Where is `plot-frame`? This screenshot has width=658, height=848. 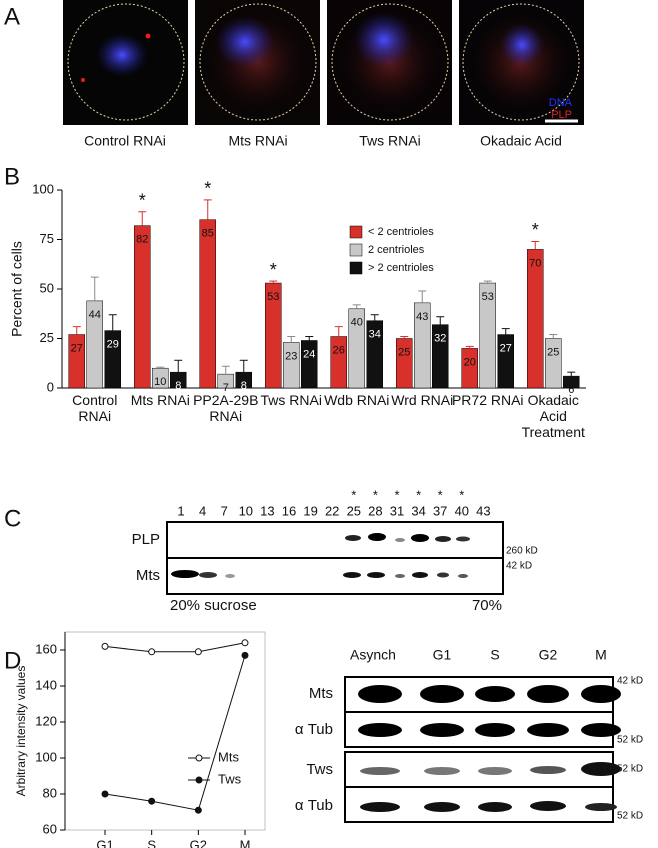 plot-frame is located at coordinates (165, 731).